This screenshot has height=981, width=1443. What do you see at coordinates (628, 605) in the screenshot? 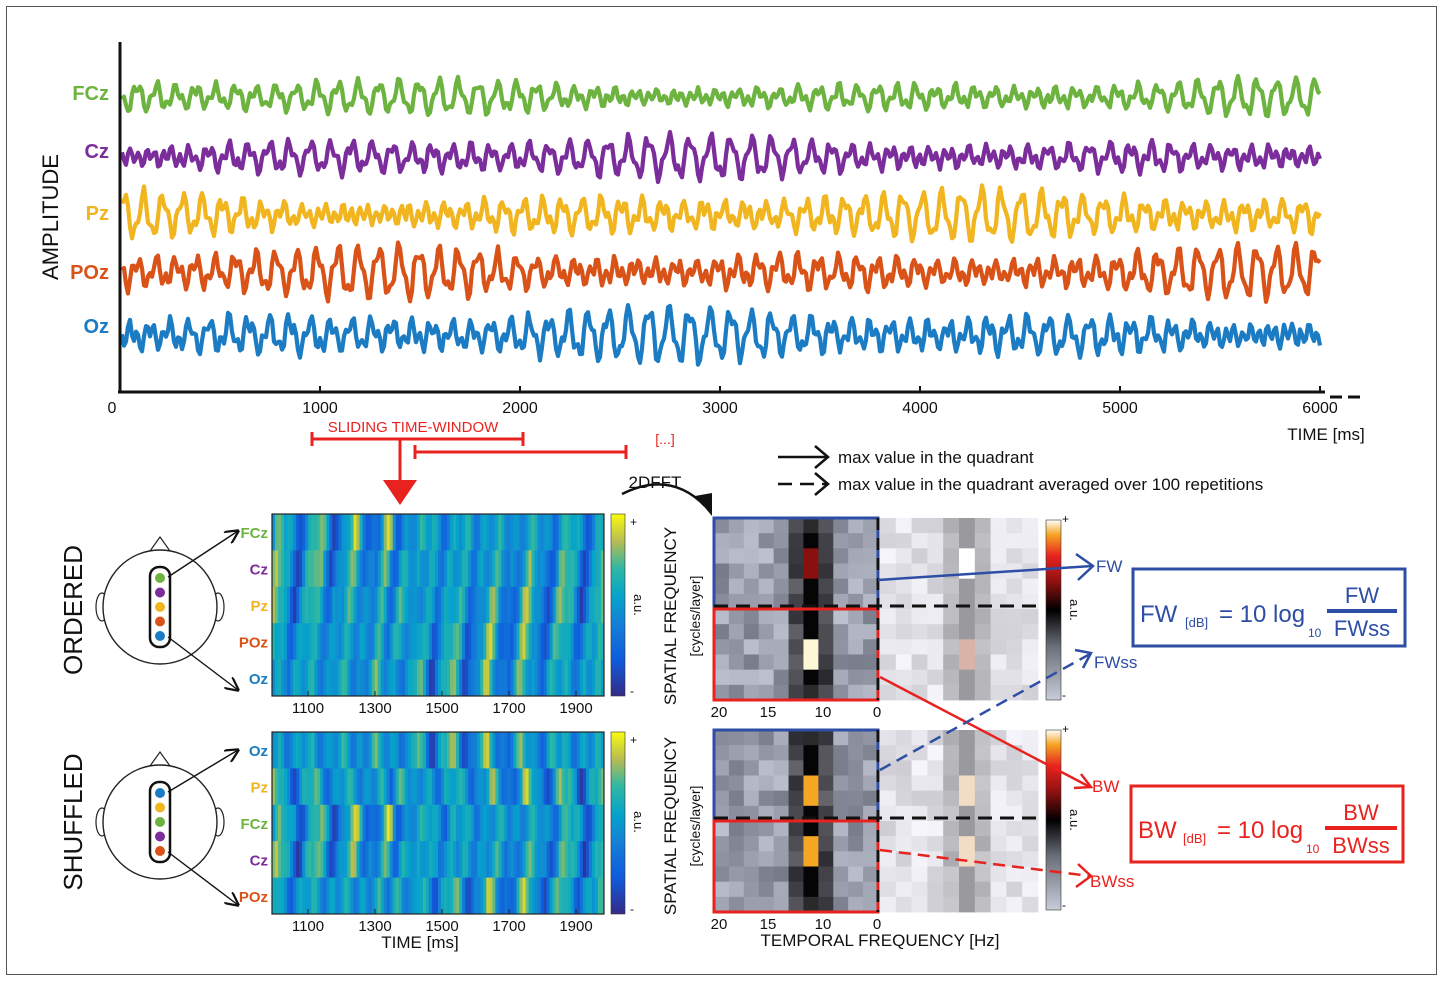
I see `ordered-colorbar: + - a.u.` at bounding box center [628, 605].